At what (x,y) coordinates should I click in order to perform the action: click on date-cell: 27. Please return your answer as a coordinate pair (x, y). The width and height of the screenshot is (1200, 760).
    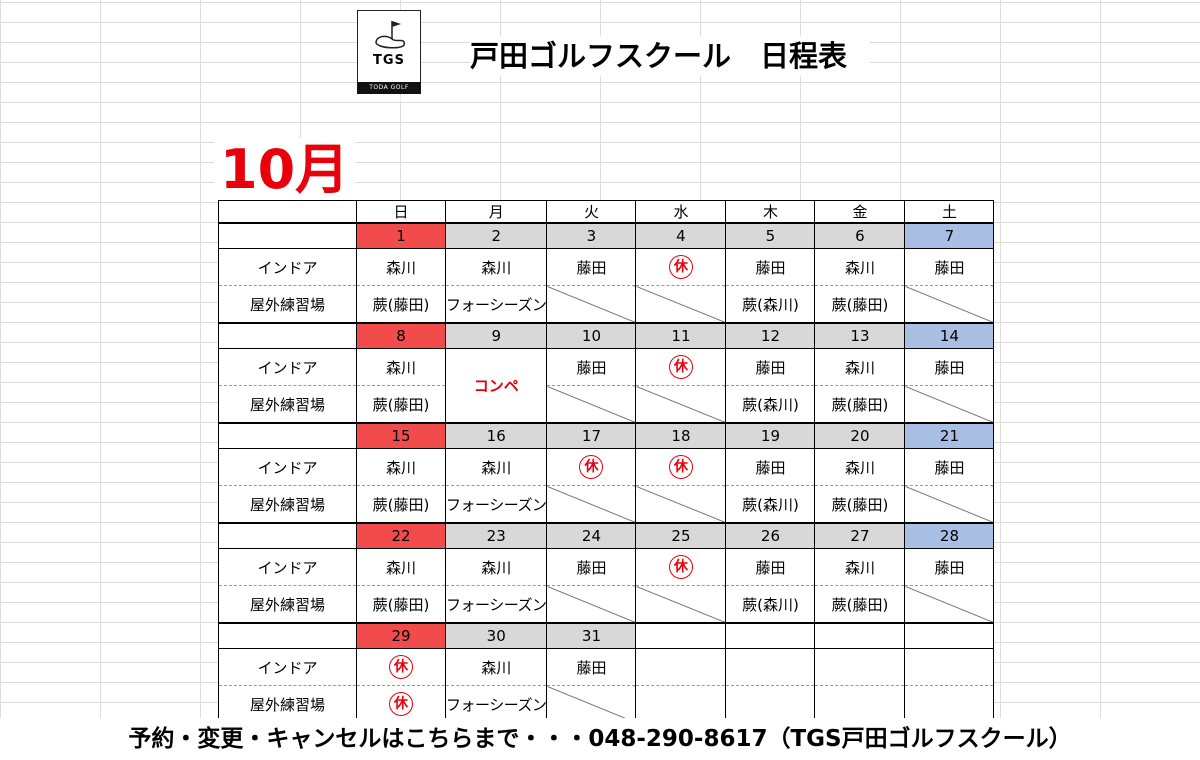
    Looking at the image, I should click on (860, 535).